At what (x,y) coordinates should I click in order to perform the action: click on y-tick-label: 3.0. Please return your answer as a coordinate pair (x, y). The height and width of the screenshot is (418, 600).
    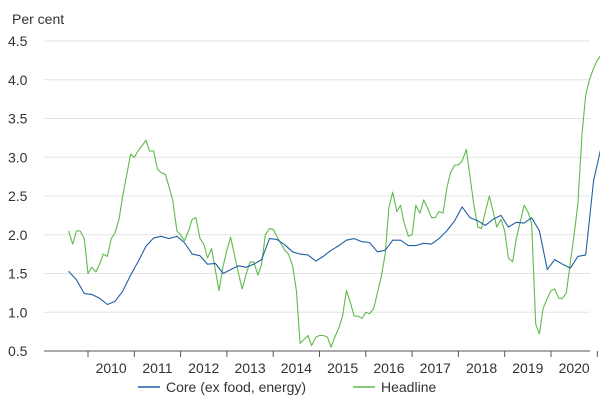
    Looking at the image, I should click on (18, 157).